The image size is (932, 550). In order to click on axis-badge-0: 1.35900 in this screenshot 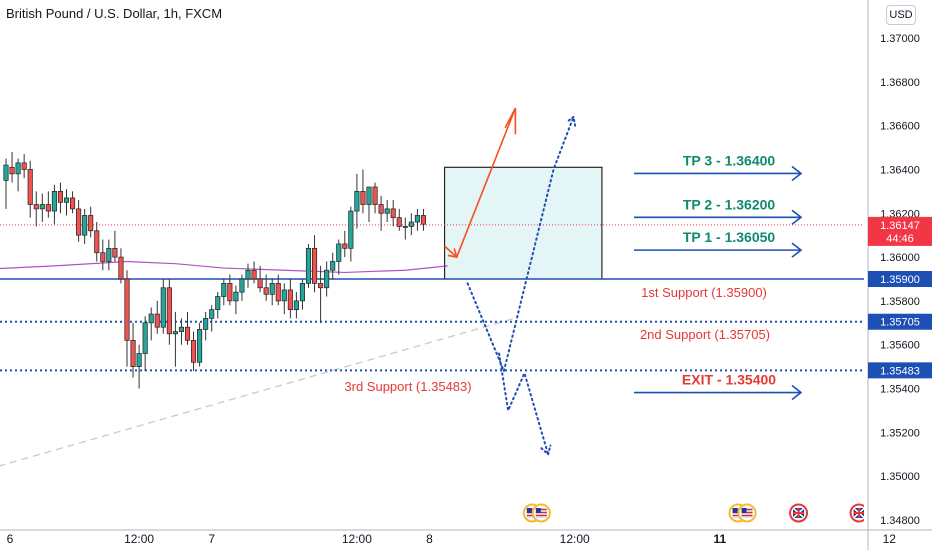, I will do `click(900, 279)`.